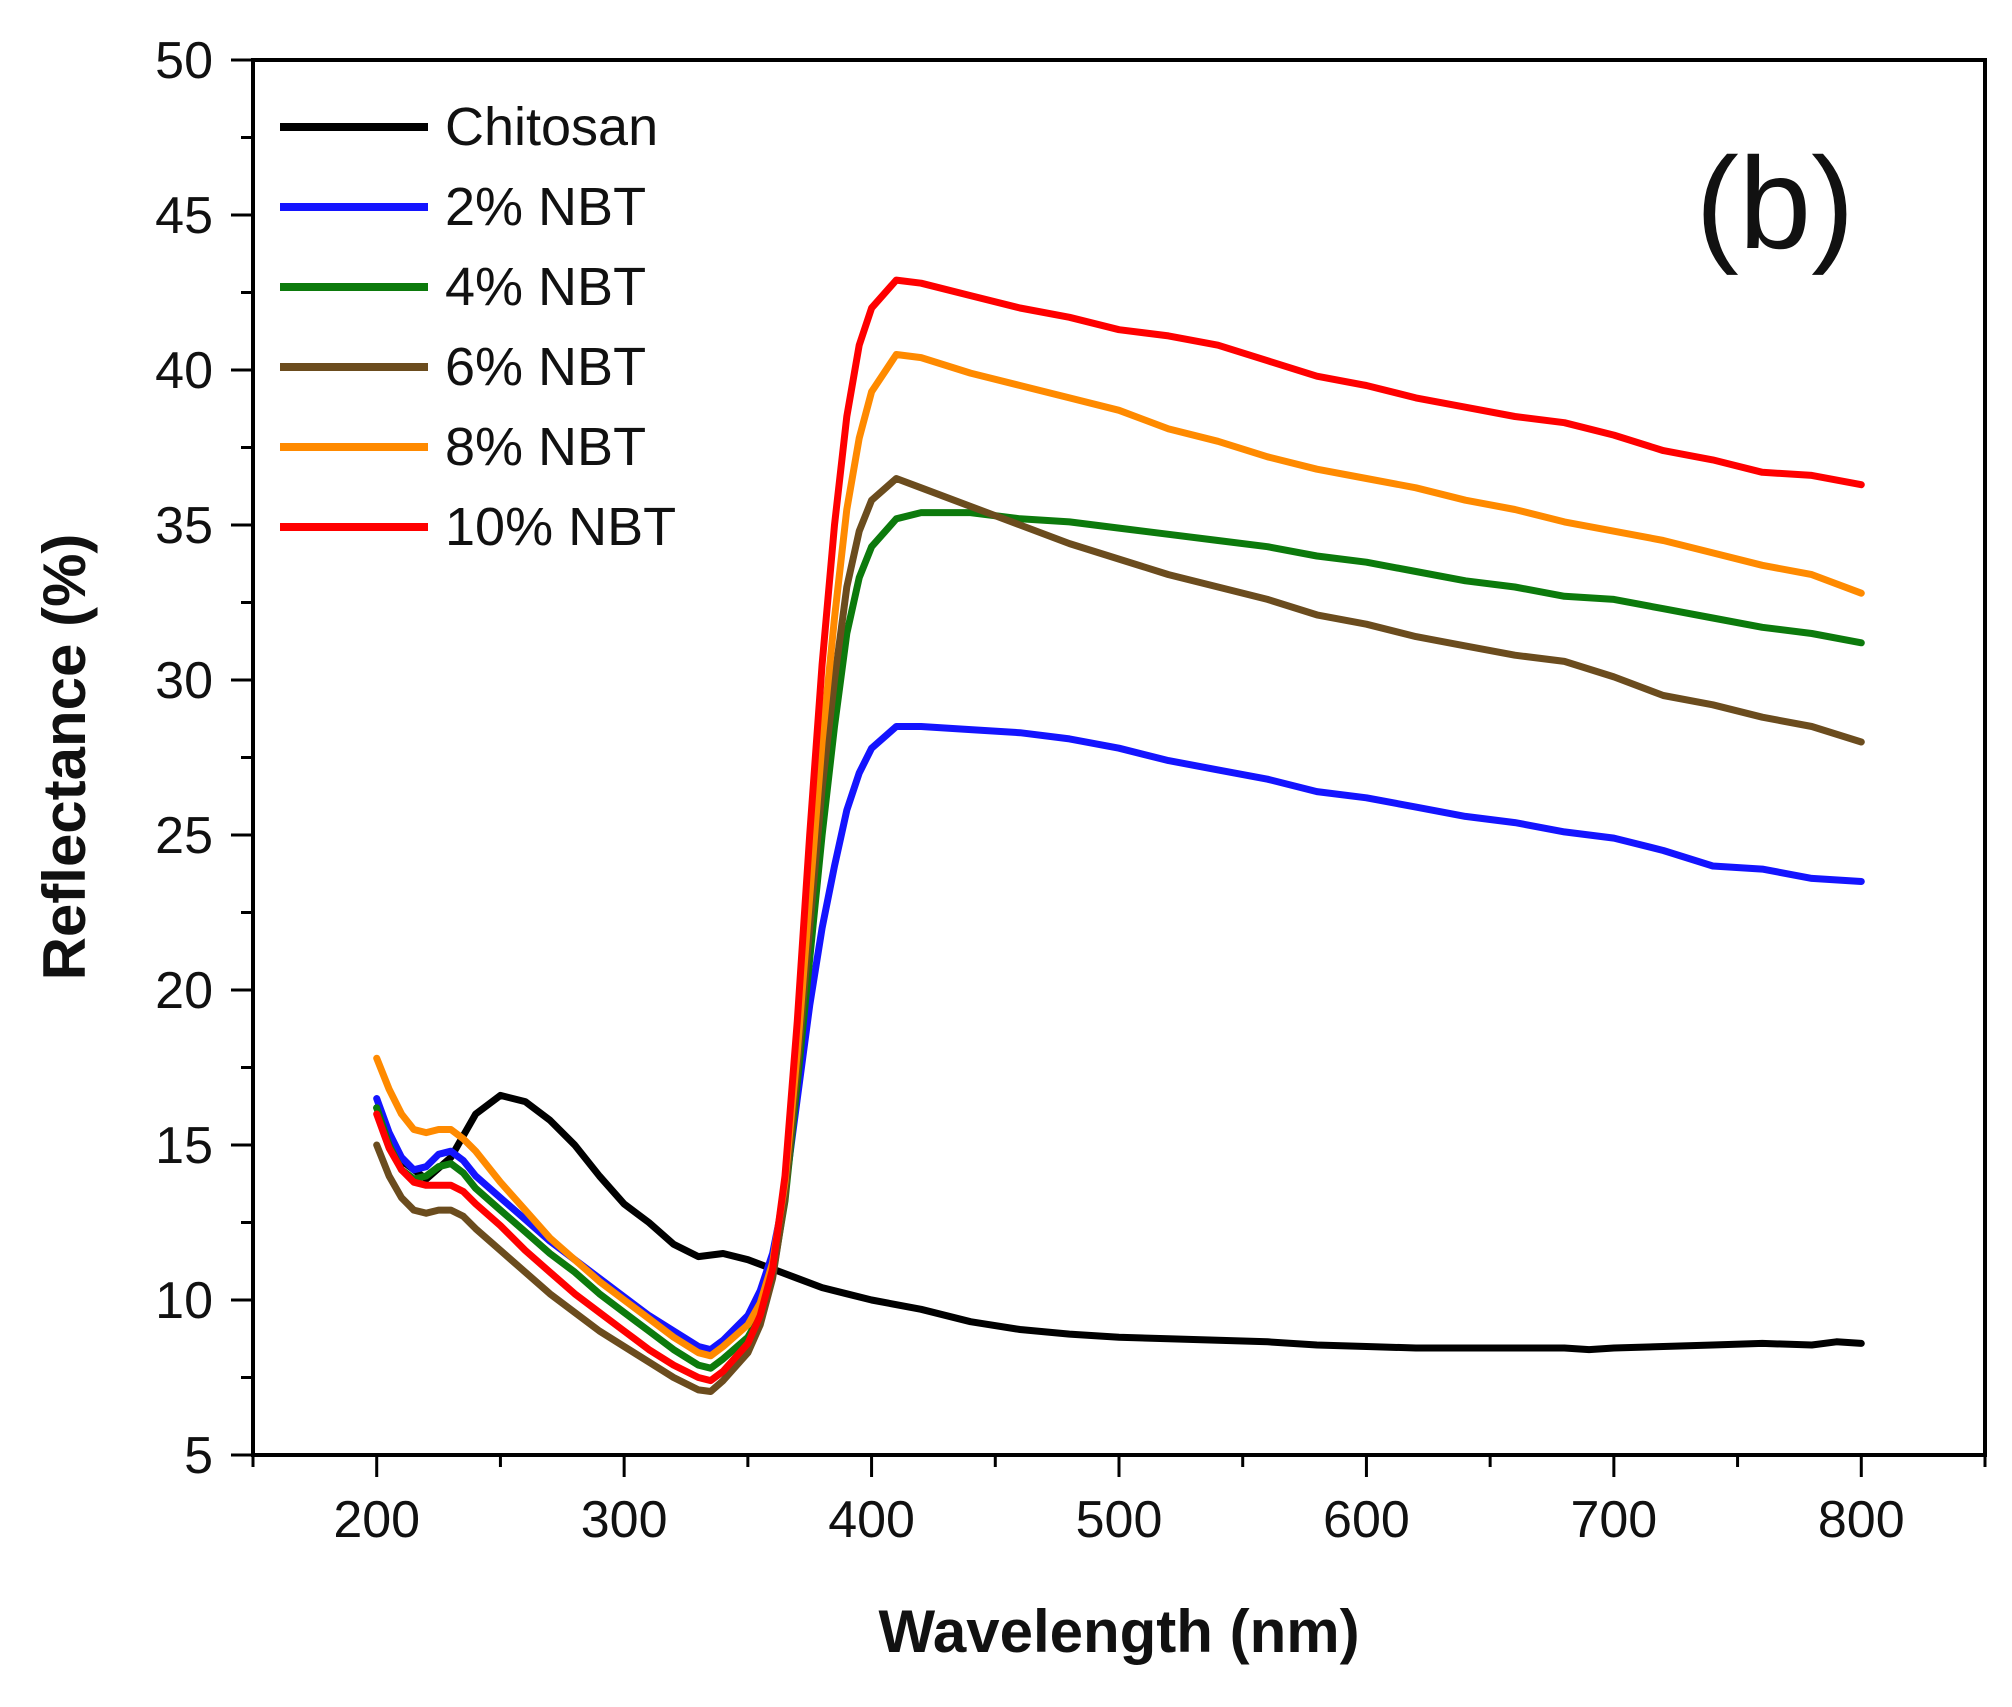 This screenshot has width=2012, height=1707. I want to click on y-tick-label: 15, so click(184, 1146).